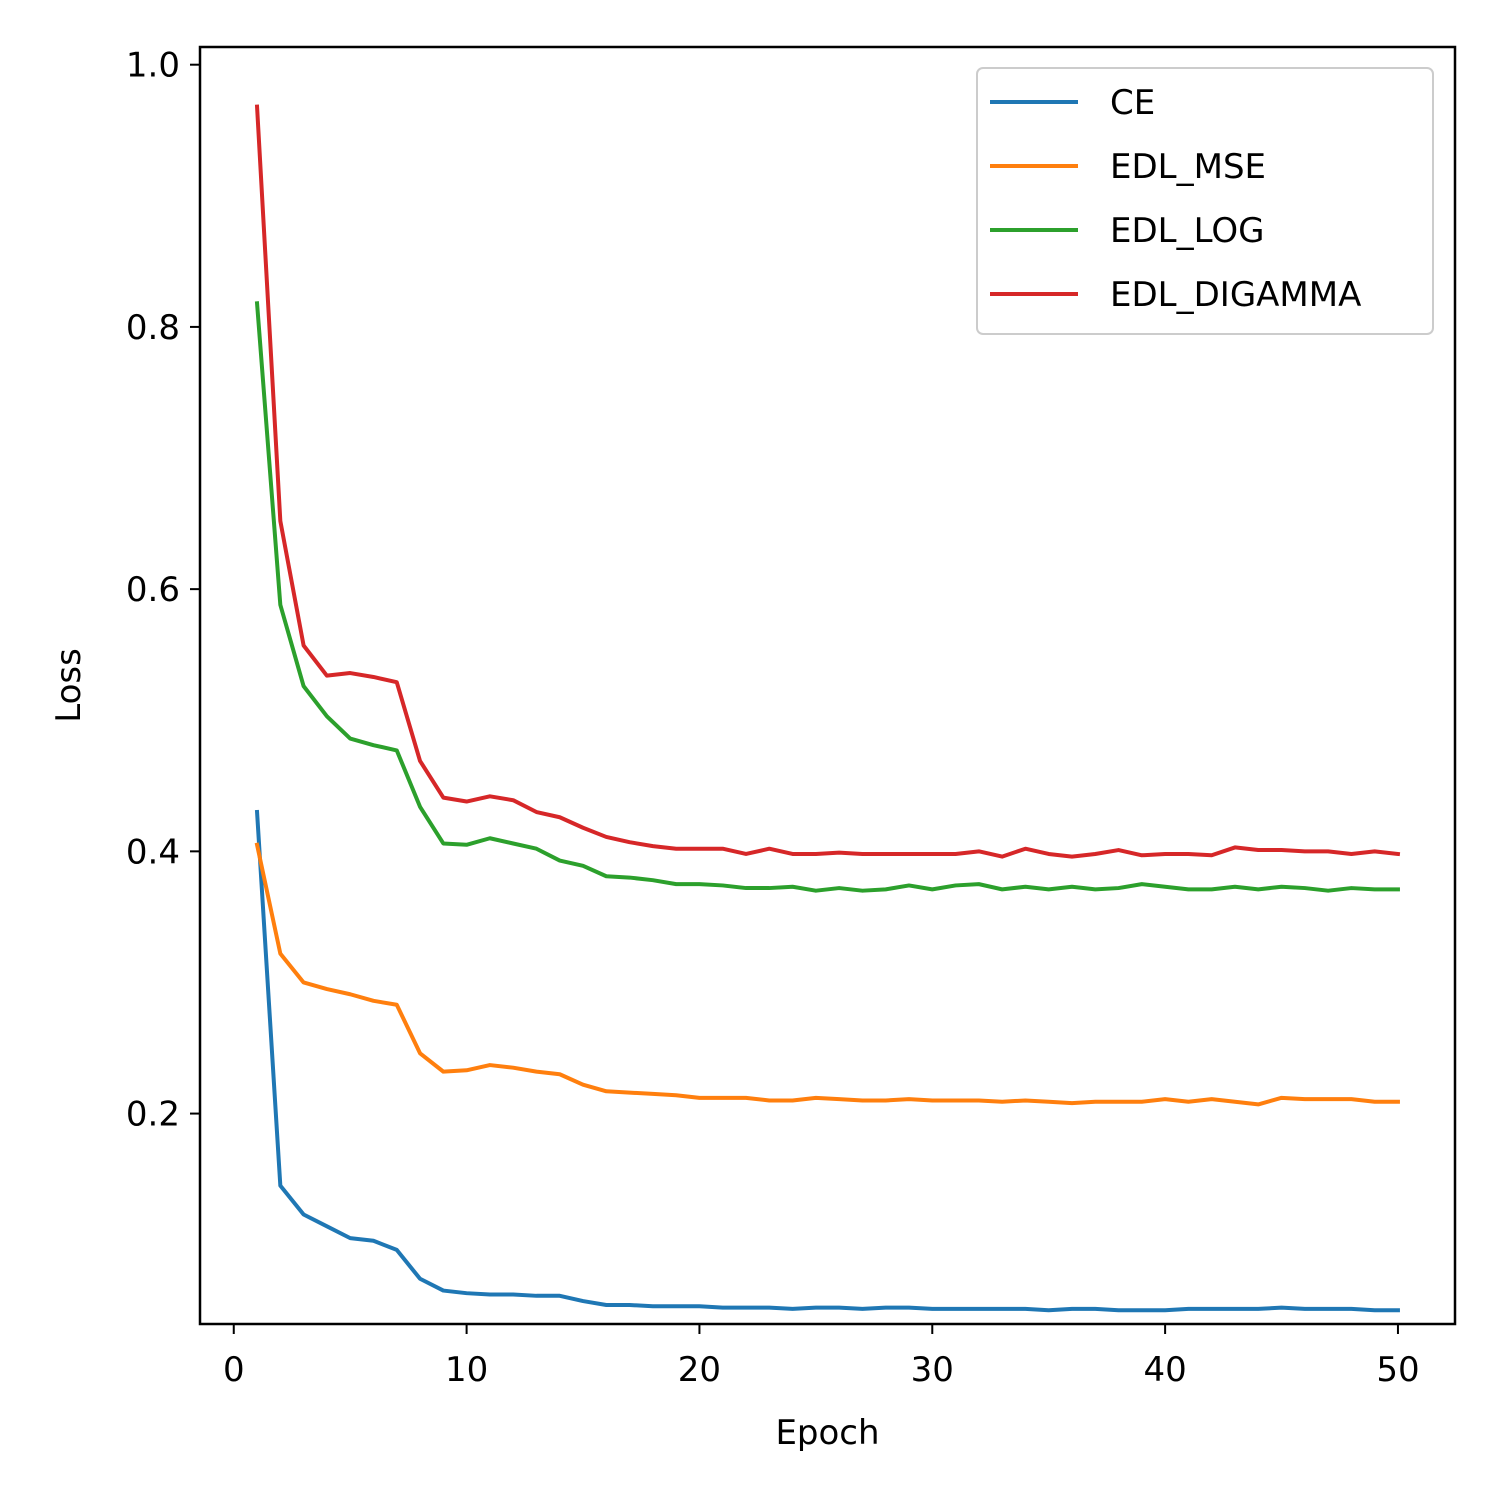  What do you see at coordinates (821, 1357) in the screenshot?
I see `x-axis-ticks: 0 10 20 30 40 50` at bounding box center [821, 1357].